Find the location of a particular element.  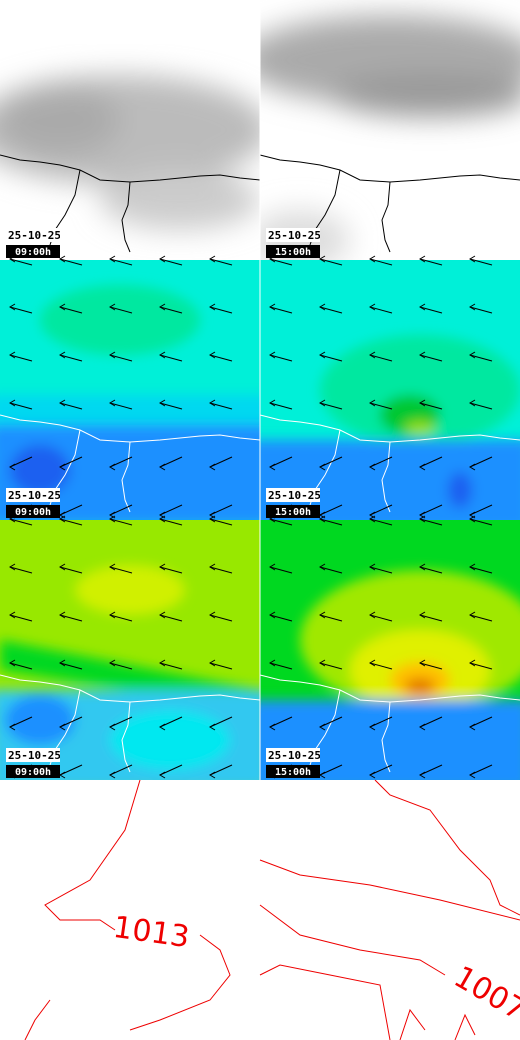

wind-panel is located at coordinates (130, 390).